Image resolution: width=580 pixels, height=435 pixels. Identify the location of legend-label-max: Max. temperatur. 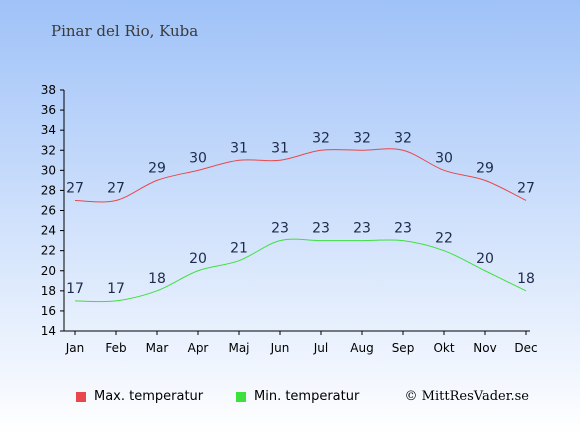
(149, 396).